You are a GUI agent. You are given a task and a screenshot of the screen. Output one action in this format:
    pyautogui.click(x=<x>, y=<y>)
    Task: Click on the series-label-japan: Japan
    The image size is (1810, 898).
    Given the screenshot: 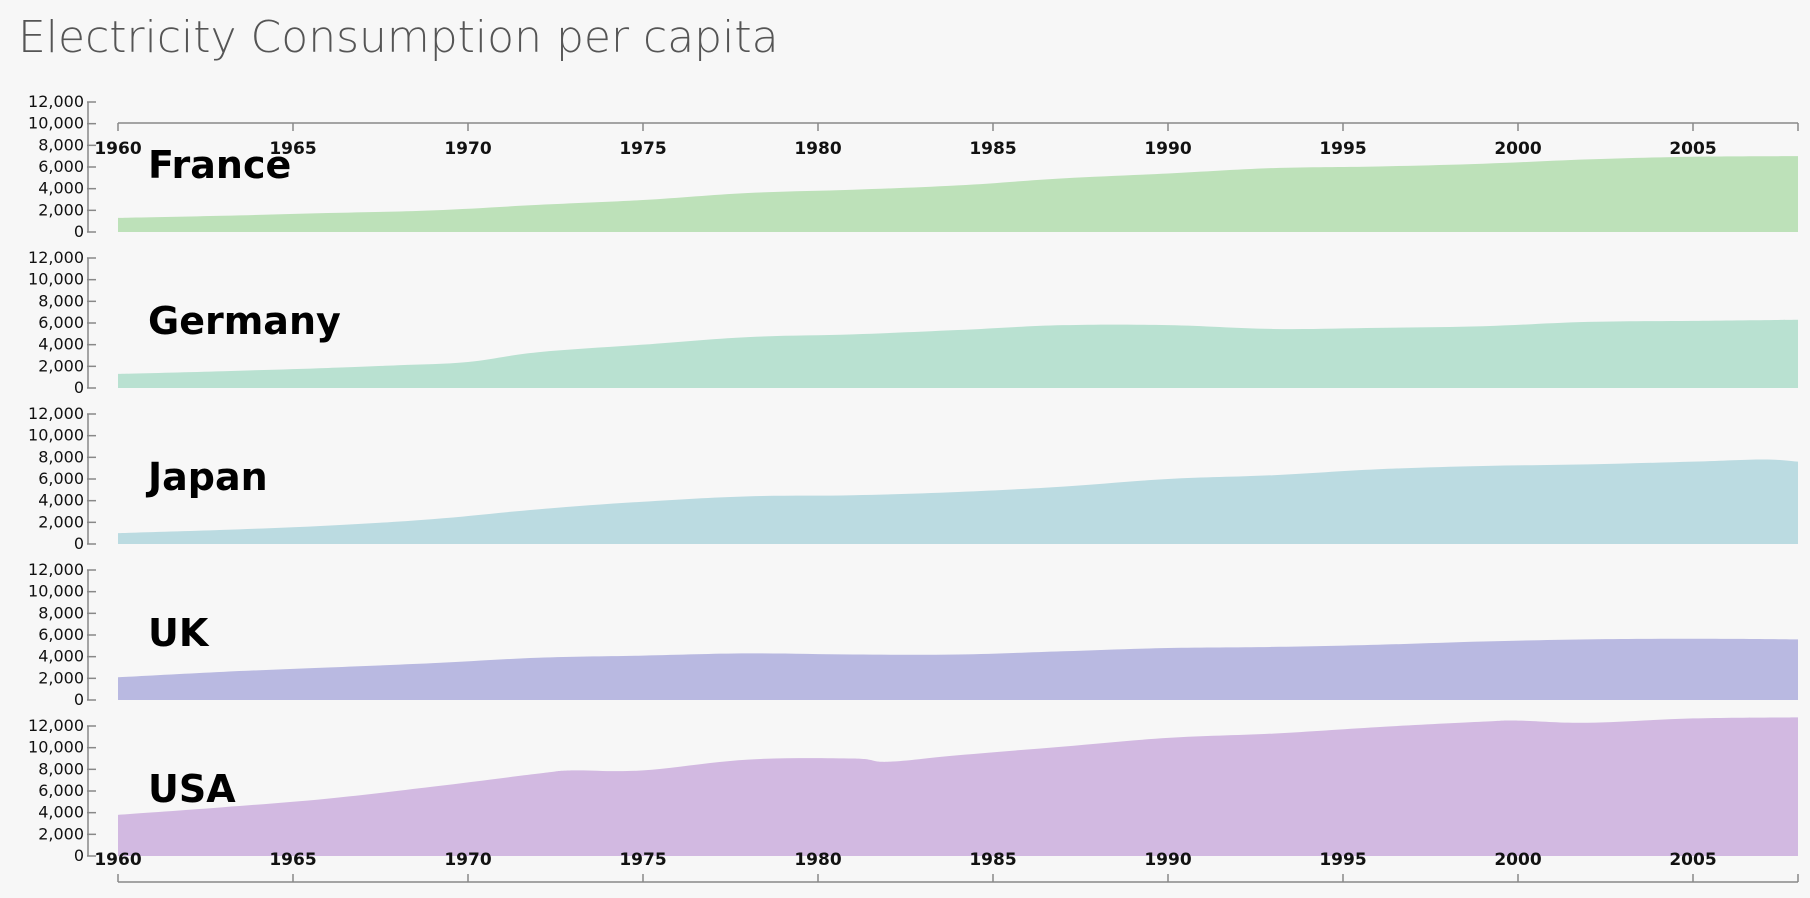 What is the action you would take?
    pyautogui.click(x=206, y=477)
    